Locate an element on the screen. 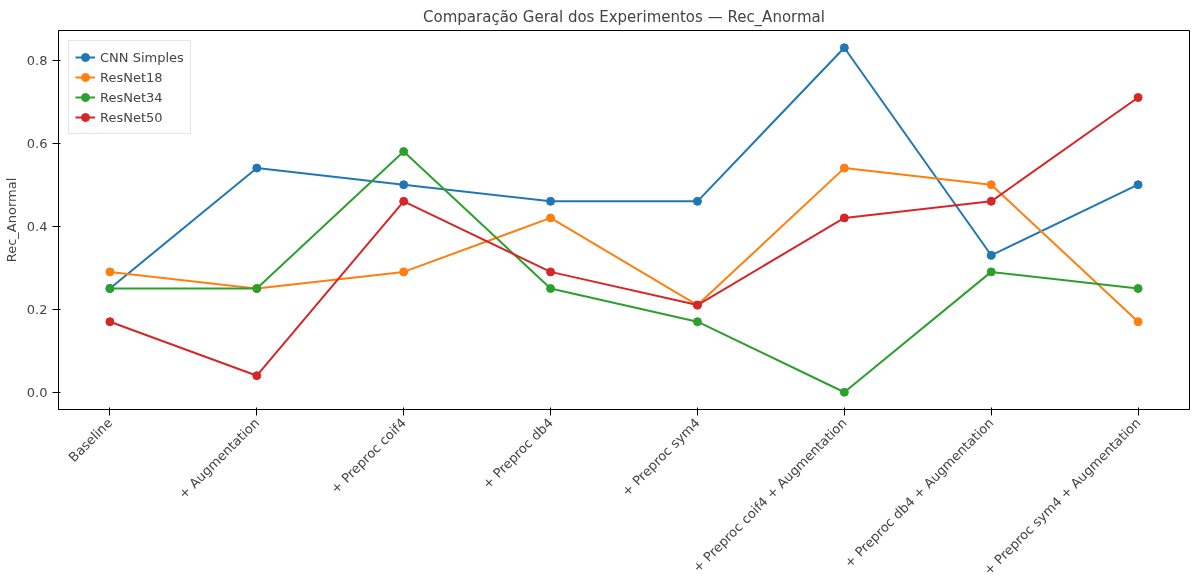 Image resolution: width=1194 pixels, height=586 pixels. chart-title: Comparação Geral dos Experimentos — Rec_Anormal is located at coordinates (624, 17).